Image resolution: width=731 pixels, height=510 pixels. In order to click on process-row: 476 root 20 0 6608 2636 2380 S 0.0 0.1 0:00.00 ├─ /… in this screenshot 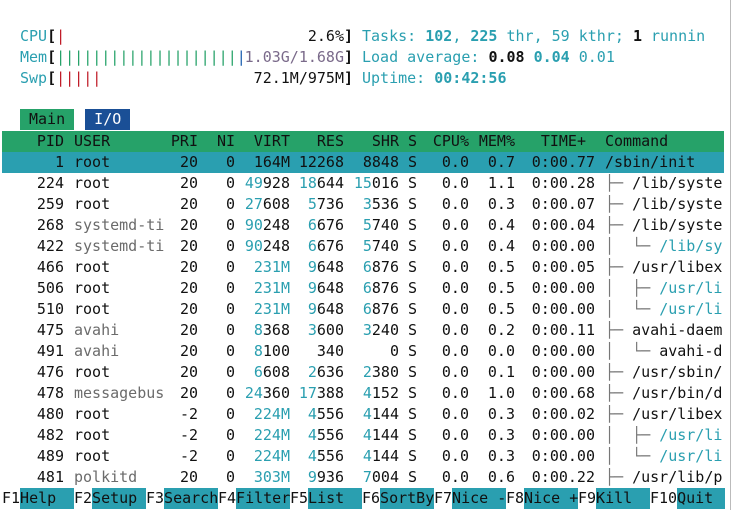, I will do `click(365, 372)`.